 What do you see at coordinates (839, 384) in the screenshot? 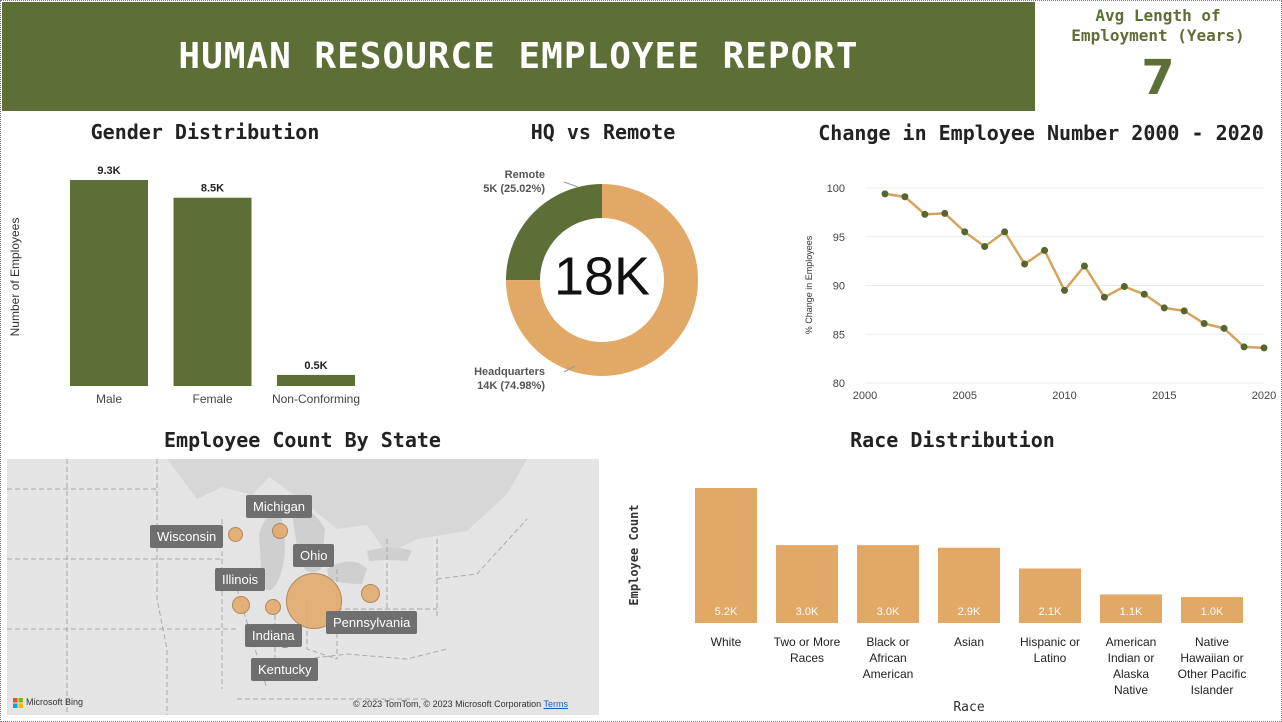
I see `trend-y-tick-0: 80` at bounding box center [839, 384].